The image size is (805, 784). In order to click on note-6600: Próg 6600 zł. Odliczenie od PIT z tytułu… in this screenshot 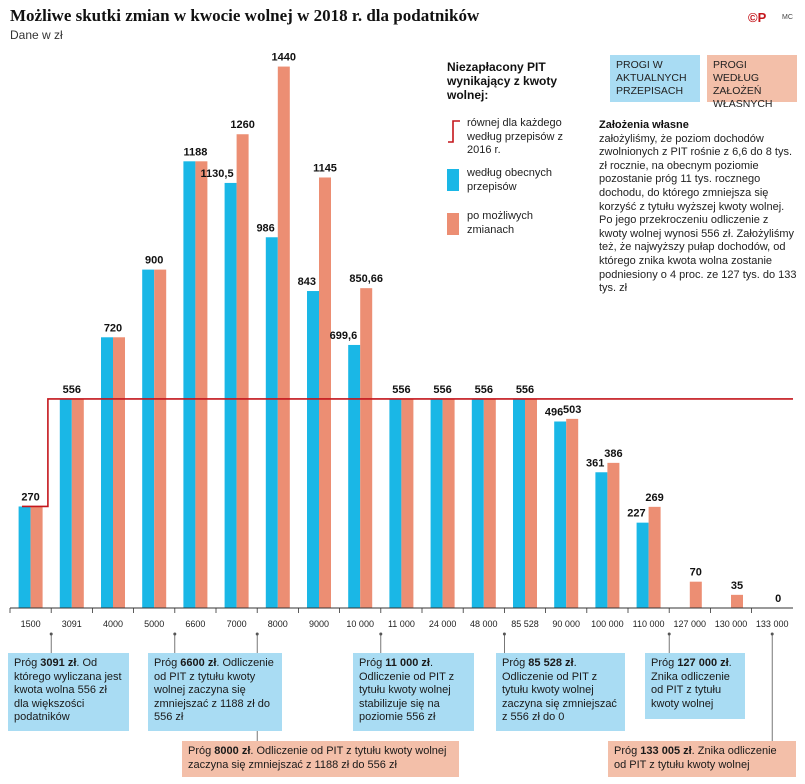, I will do `click(215, 692)`.